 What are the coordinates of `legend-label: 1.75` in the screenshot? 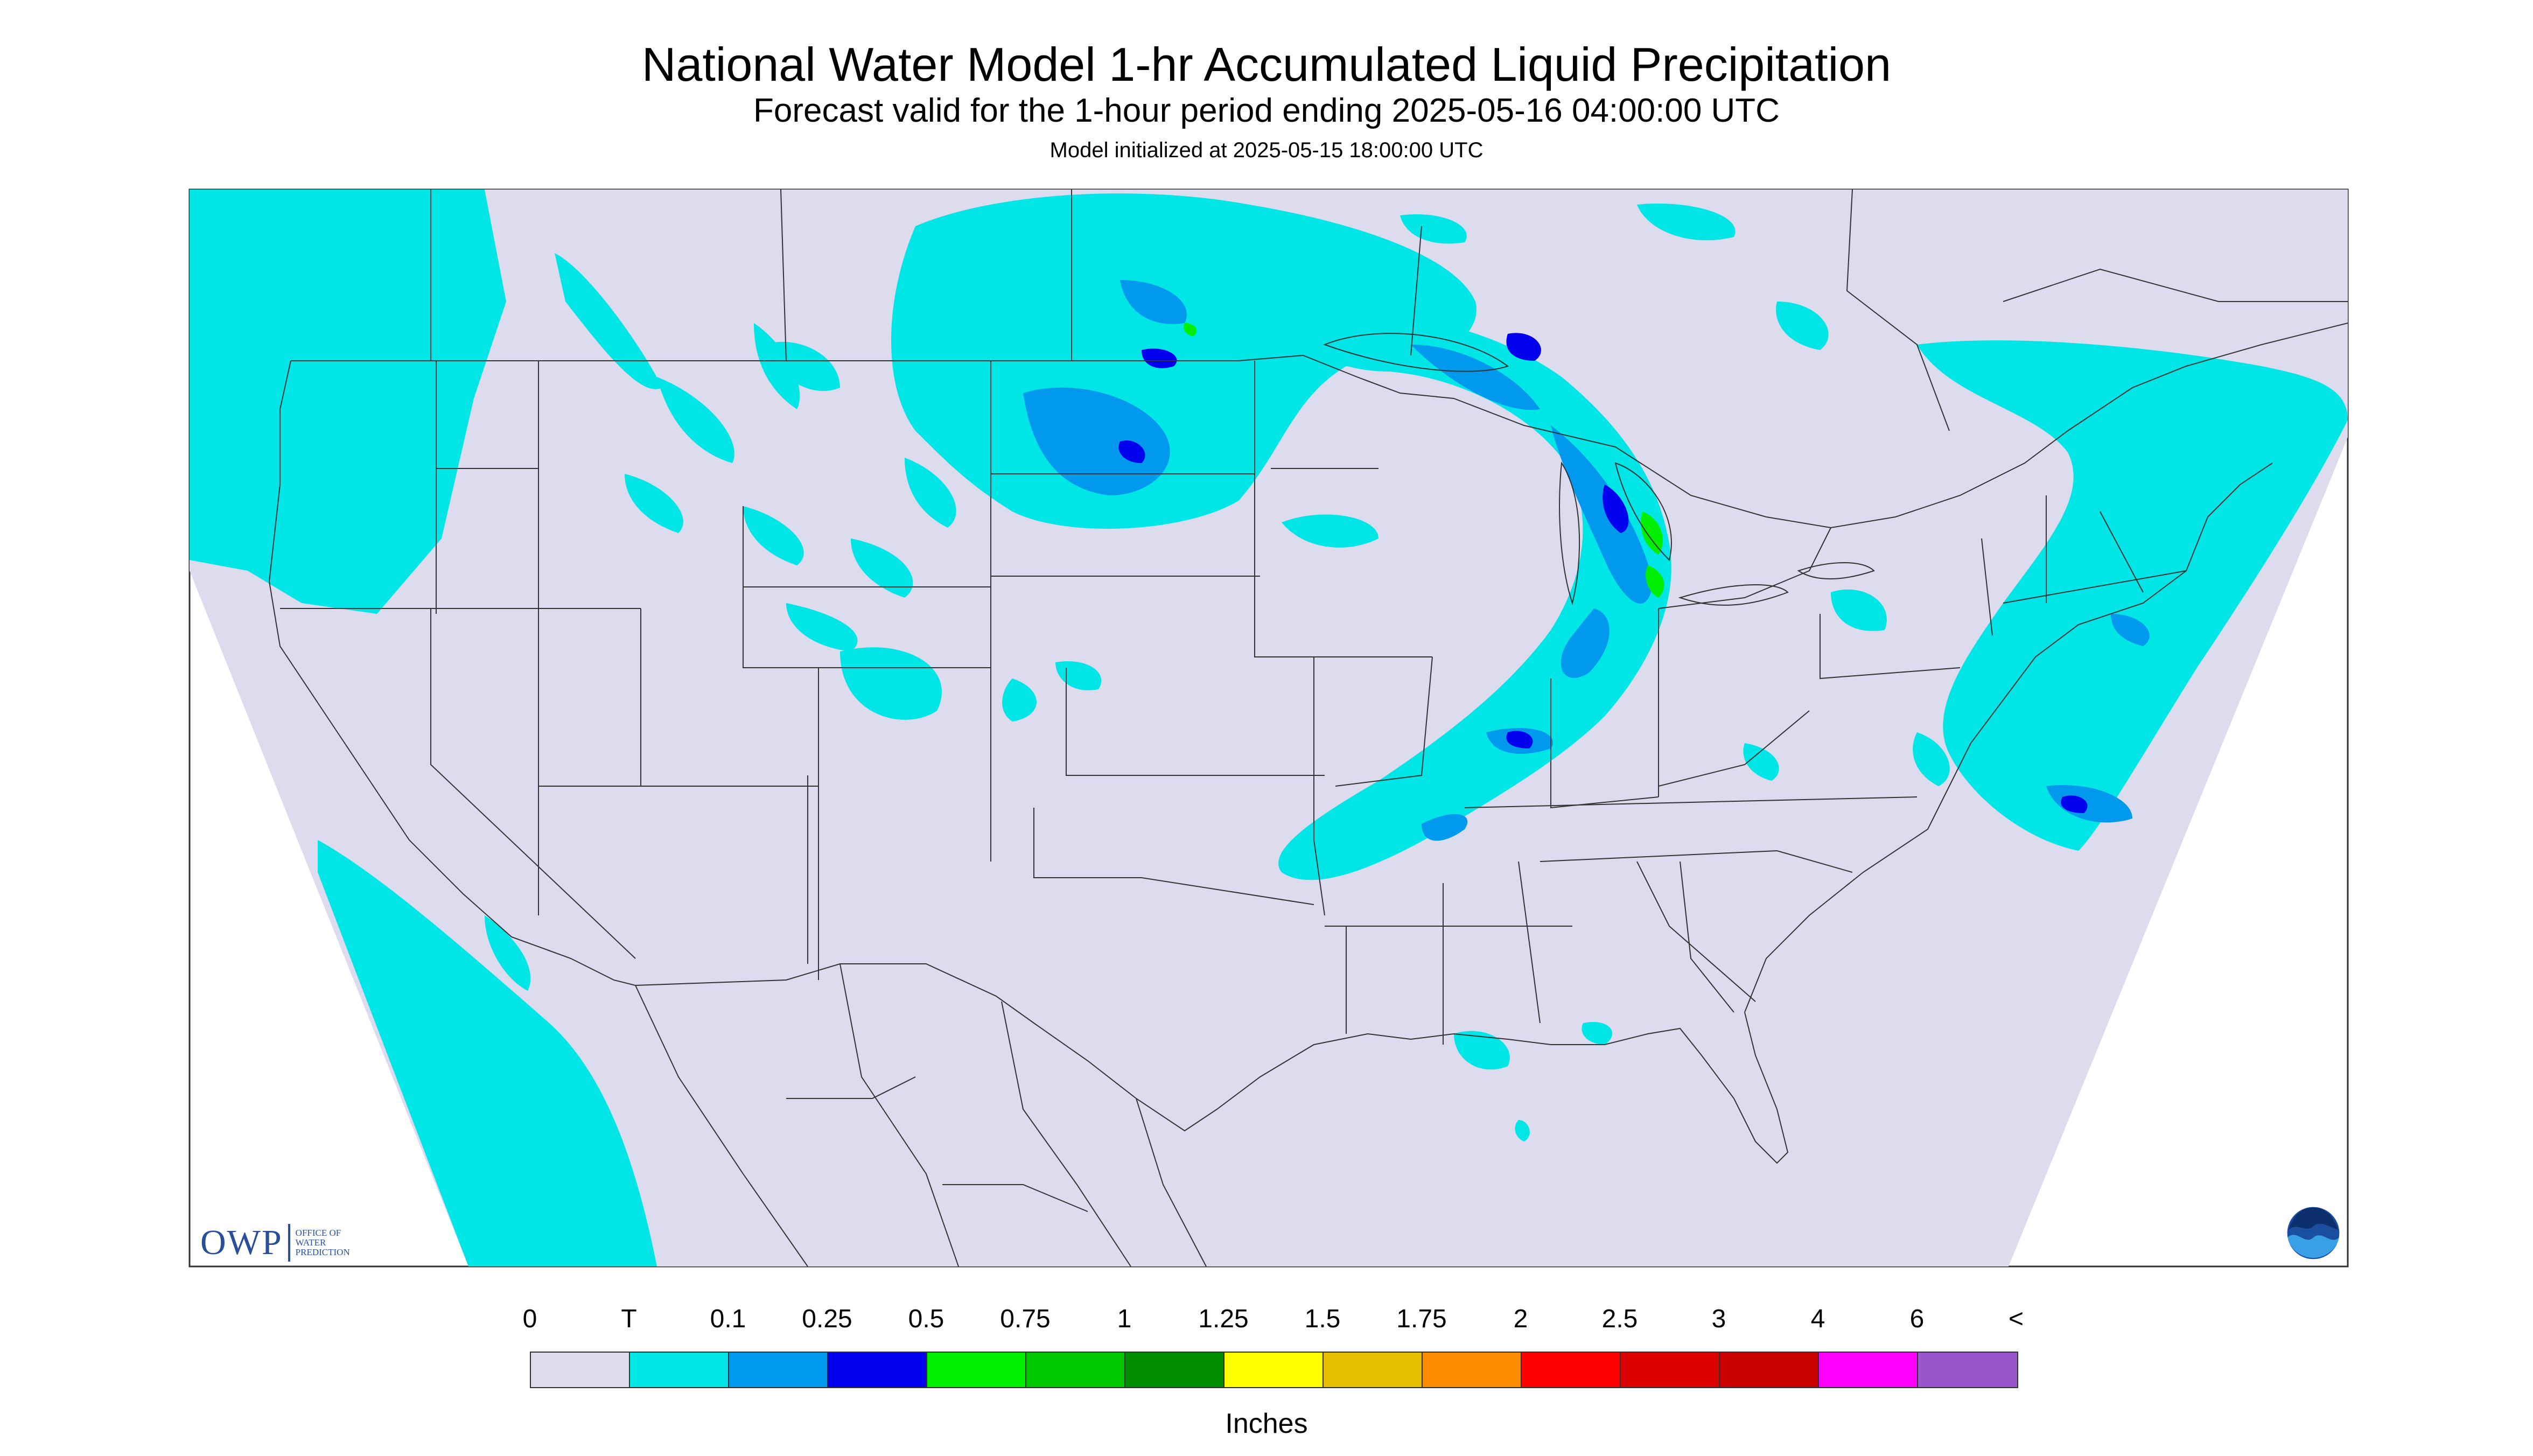 It's located at (1422, 1319).